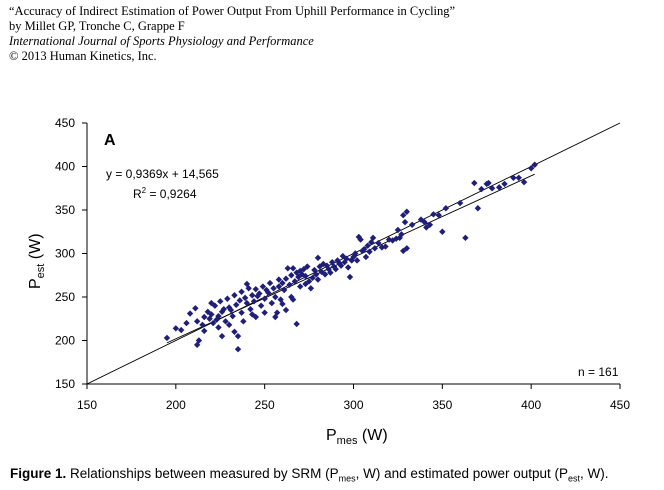  I want to click on y-tick-label: 450, so click(65, 123).